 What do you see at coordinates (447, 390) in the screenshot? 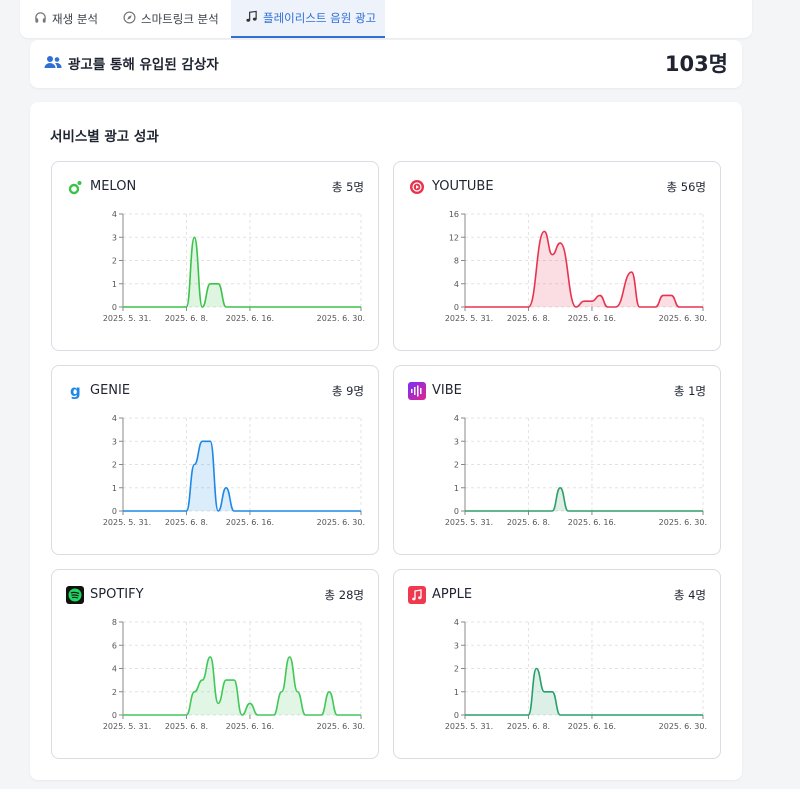
I see `service-name: VIBE` at bounding box center [447, 390].